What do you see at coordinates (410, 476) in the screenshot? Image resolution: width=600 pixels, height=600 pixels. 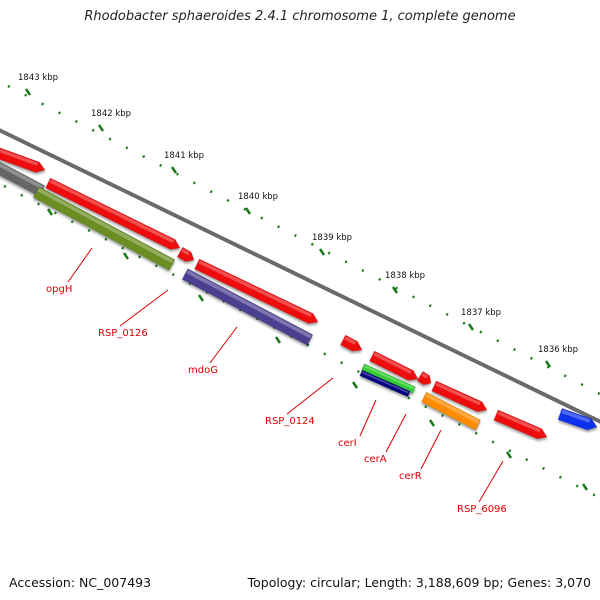 I see `gene-label-cerR: cerR` at bounding box center [410, 476].